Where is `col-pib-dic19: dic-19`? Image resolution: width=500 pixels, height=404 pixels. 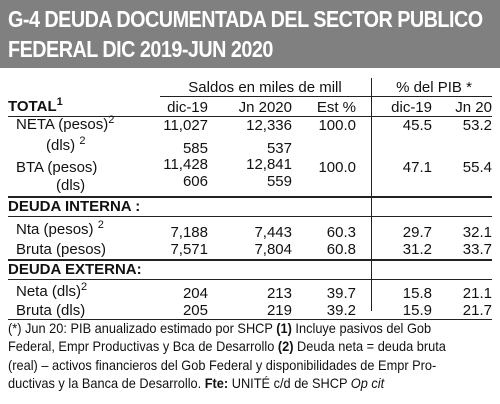 col-pib-dic19: dic-19 is located at coordinates (411, 107).